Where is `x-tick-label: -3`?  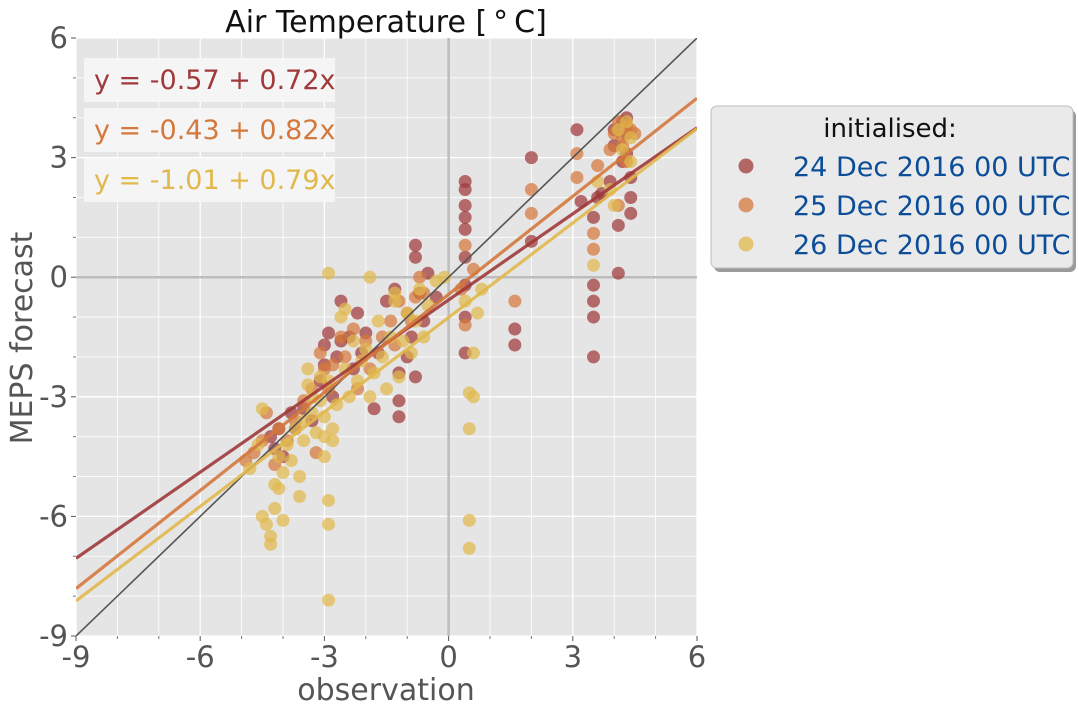
x-tick-label: -3 is located at coordinates (324, 657).